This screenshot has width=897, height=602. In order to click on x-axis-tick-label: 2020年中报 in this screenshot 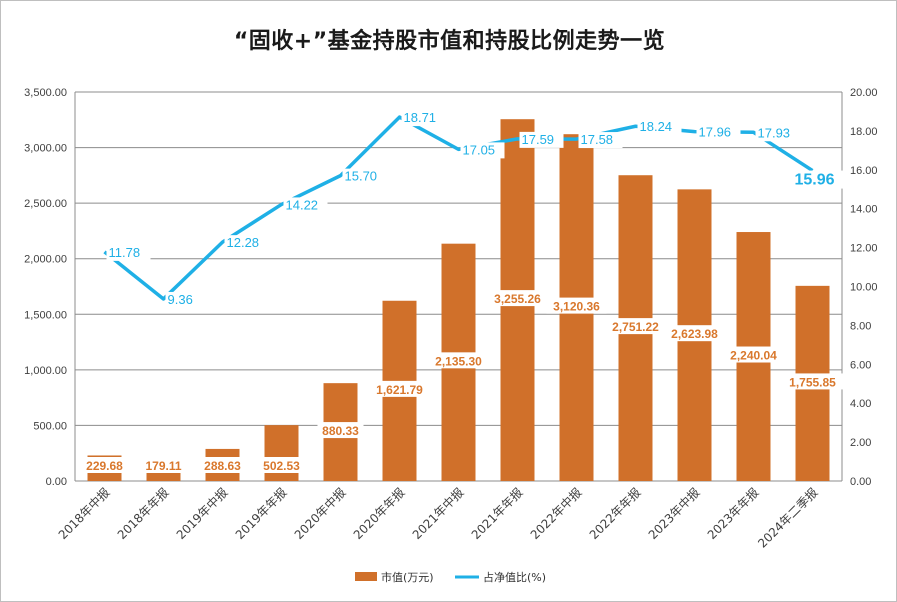, I will do `click(320, 514)`.